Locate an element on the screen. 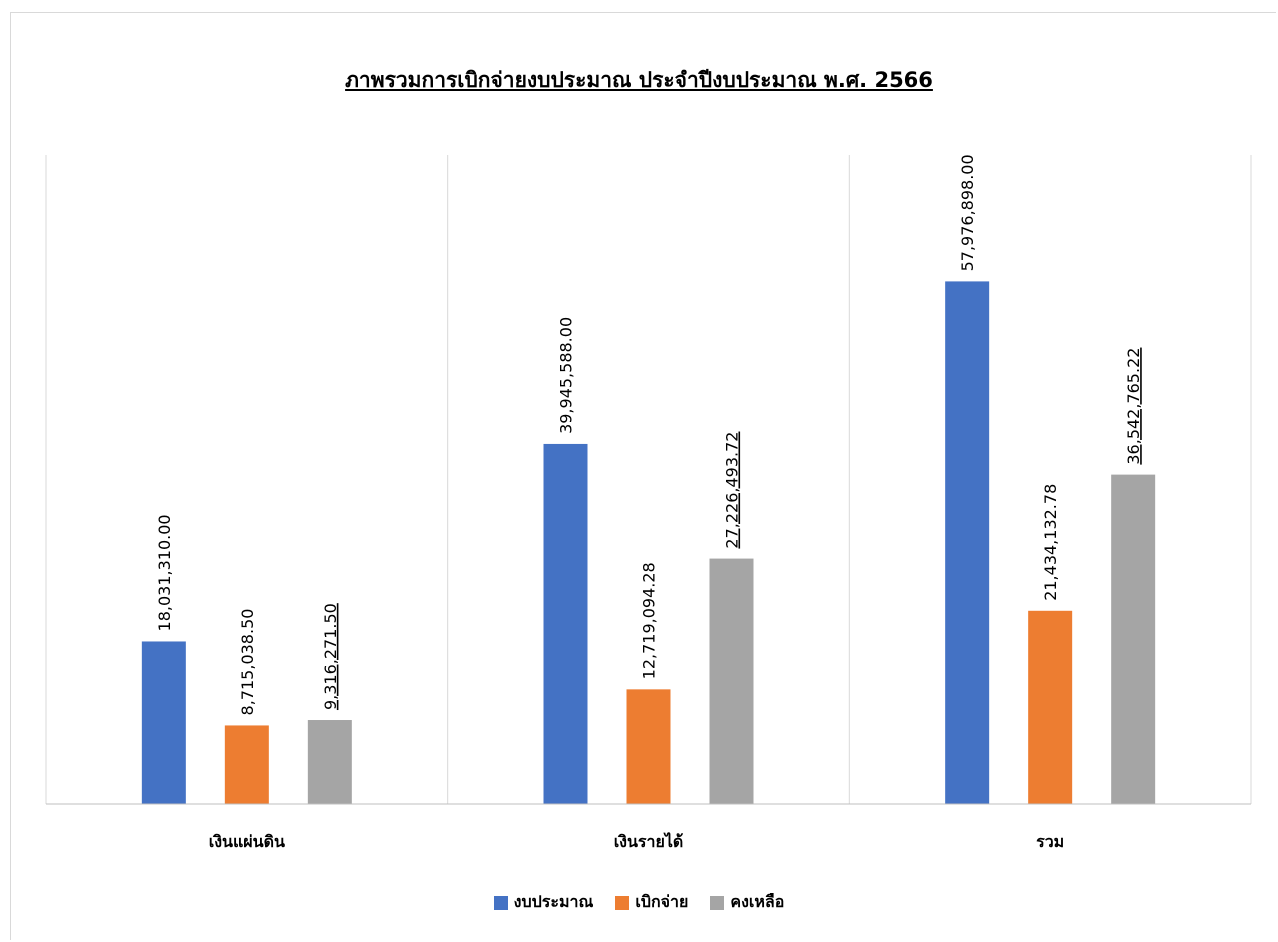 The image size is (1278, 942). legend: งบประมาณ เบิกจ่าย คงเหลือ is located at coordinates (639, 902).